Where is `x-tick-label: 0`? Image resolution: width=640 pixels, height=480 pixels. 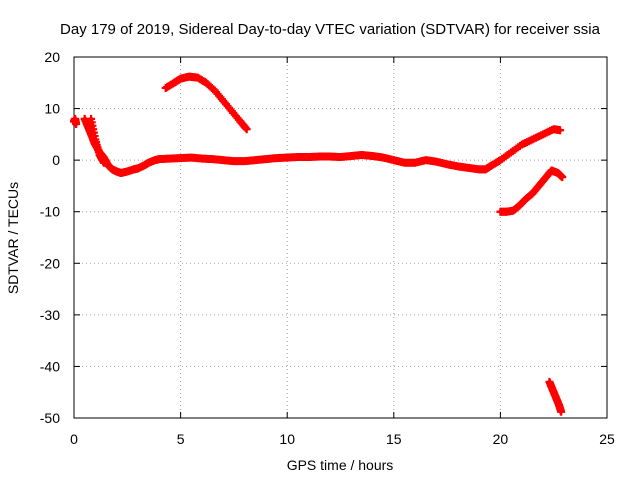 x-tick-label: 0 is located at coordinates (74, 439).